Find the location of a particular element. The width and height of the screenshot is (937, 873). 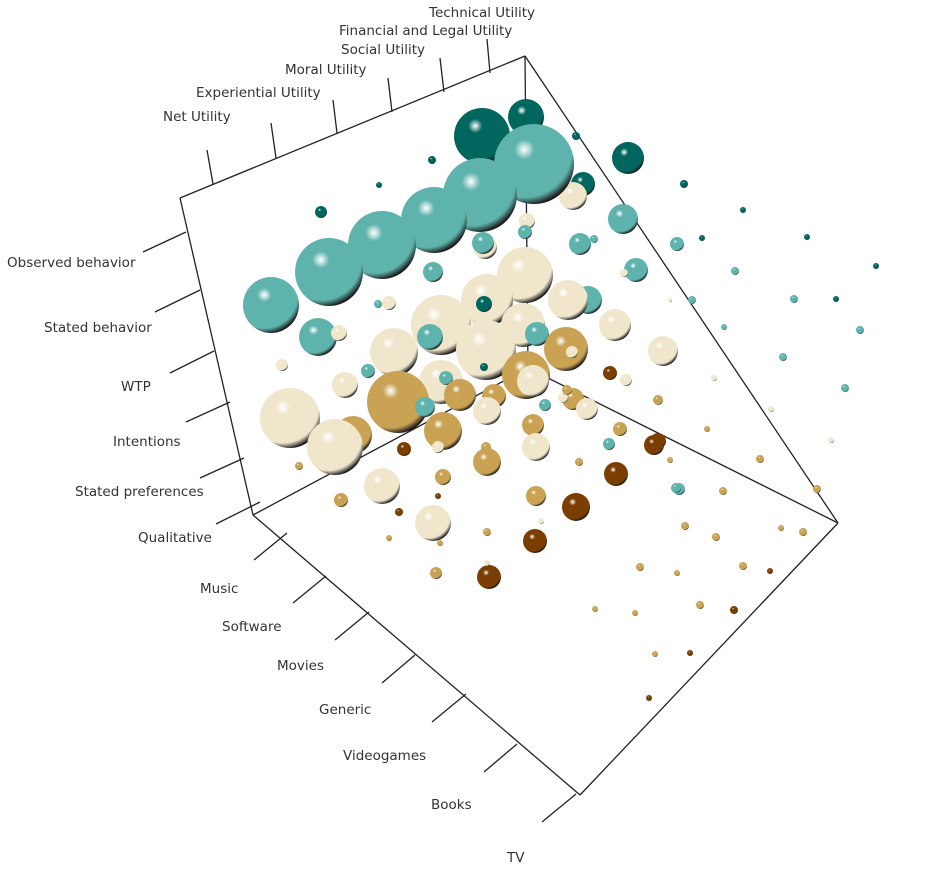

domain-label-videogames: Videogames is located at coordinates (384, 756).